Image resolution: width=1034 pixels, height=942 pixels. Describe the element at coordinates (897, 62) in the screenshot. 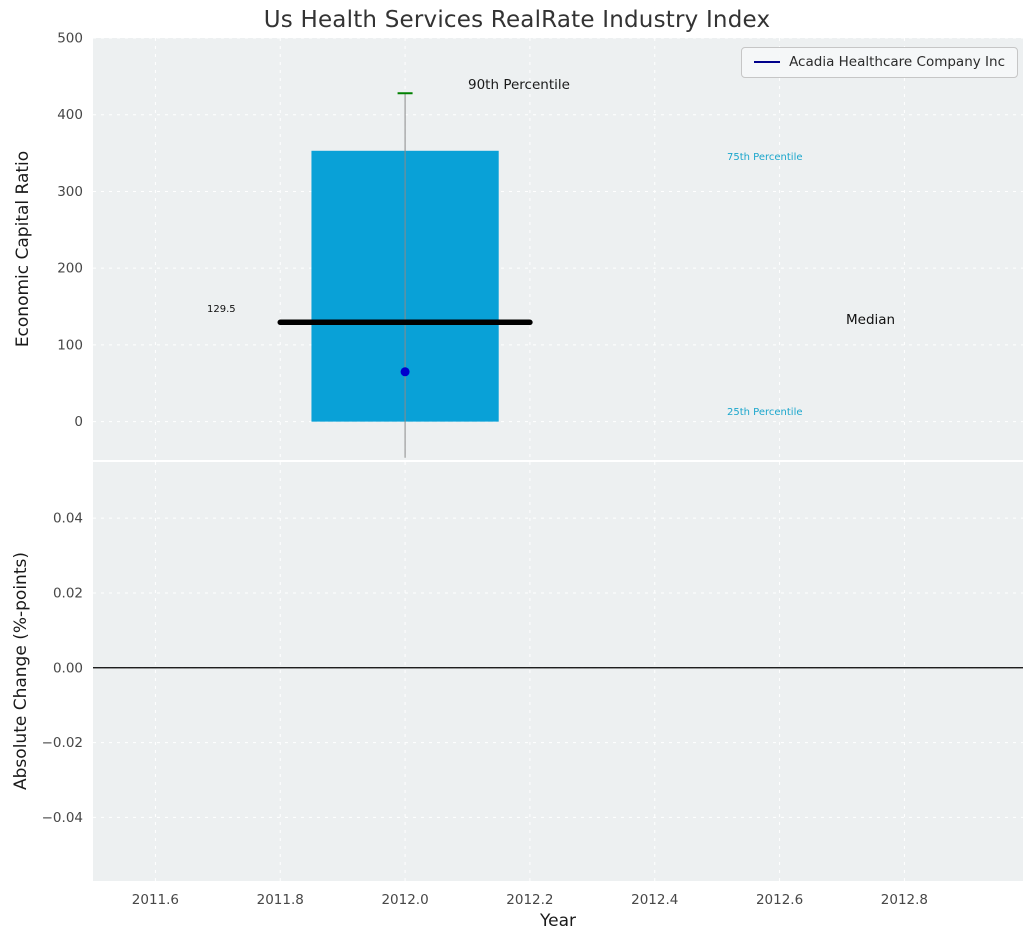

I see `legend-label: Acadia Healthcare Company Inc` at that location.